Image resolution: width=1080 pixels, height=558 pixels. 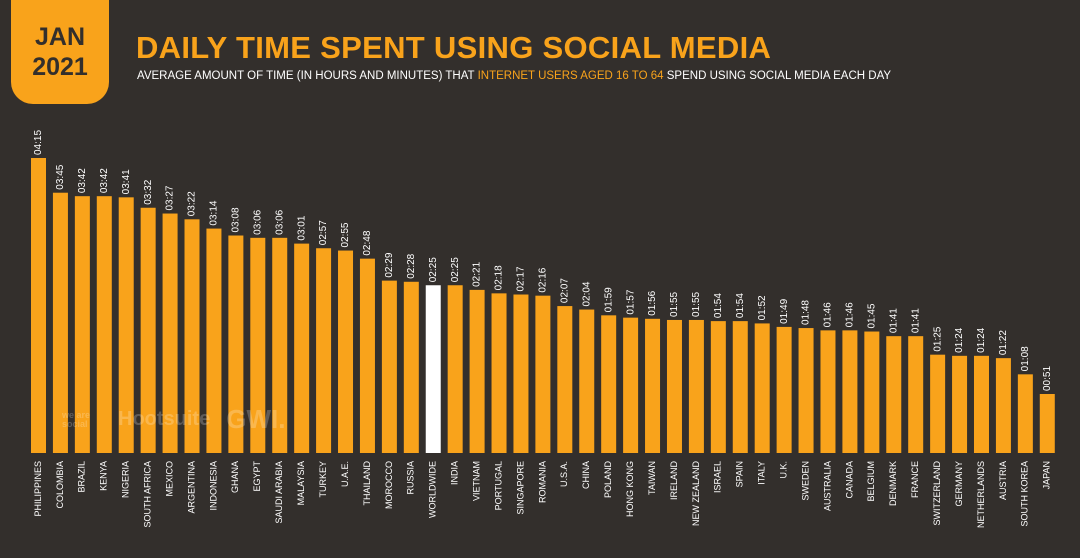 What do you see at coordinates (82, 477) in the screenshot?
I see `category-label-brazil: BRAZIL` at bounding box center [82, 477].